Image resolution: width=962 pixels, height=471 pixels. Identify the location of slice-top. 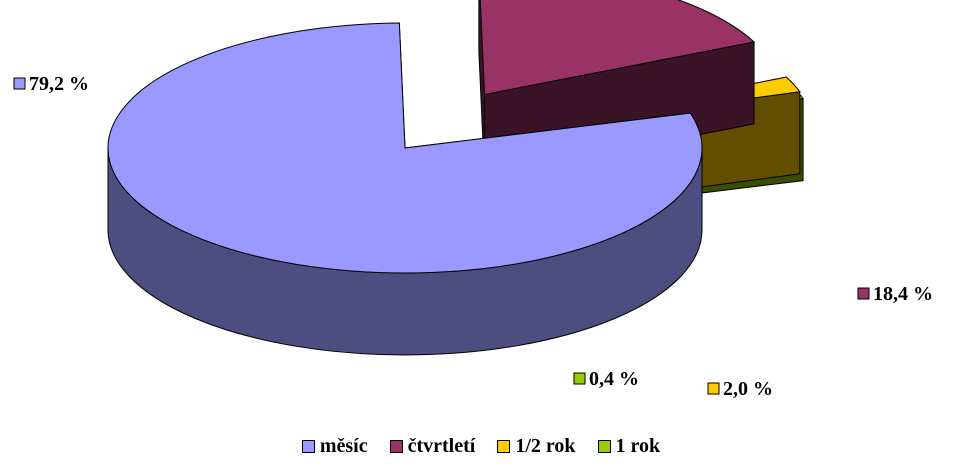
(617, 48).